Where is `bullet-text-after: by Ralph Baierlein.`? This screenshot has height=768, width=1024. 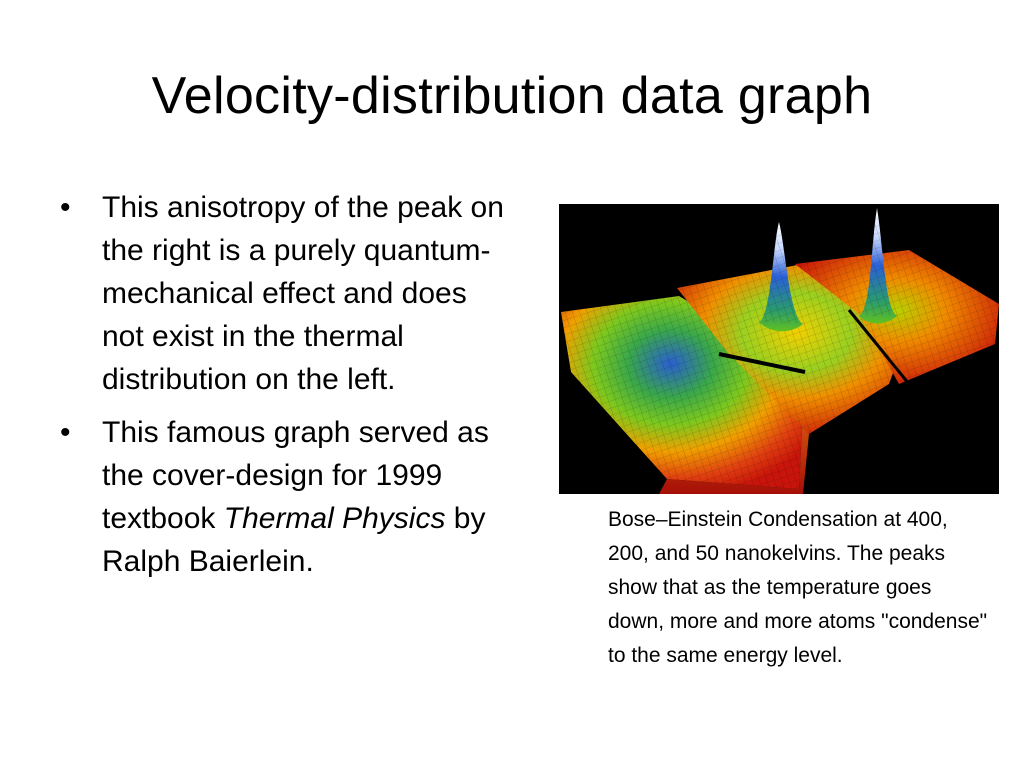 bullet-text-after: by Ralph Baierlein. is located at coordinates (294, 540).